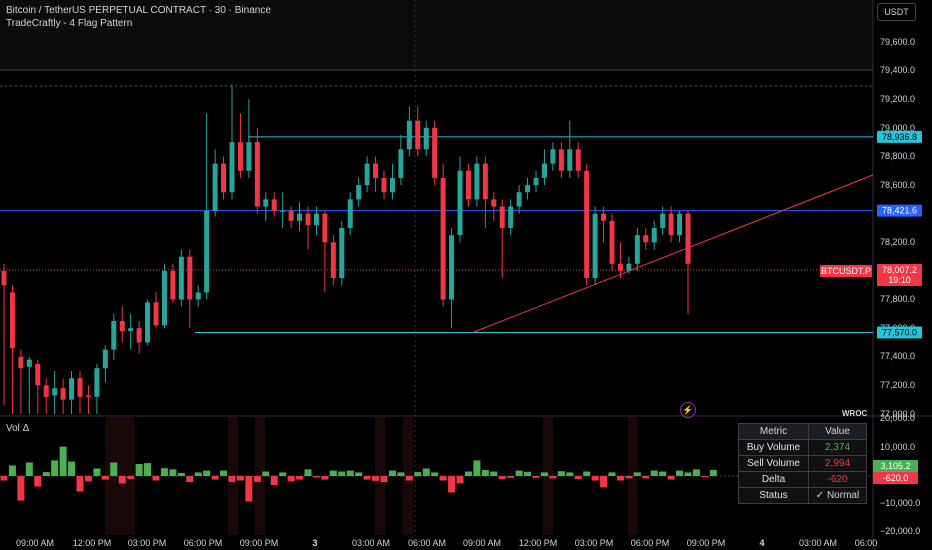 This screenshot has width=932, height=550. Describe the element at coordinates (837, 431) in the screenshot. I see `value-header: Value` at that location.